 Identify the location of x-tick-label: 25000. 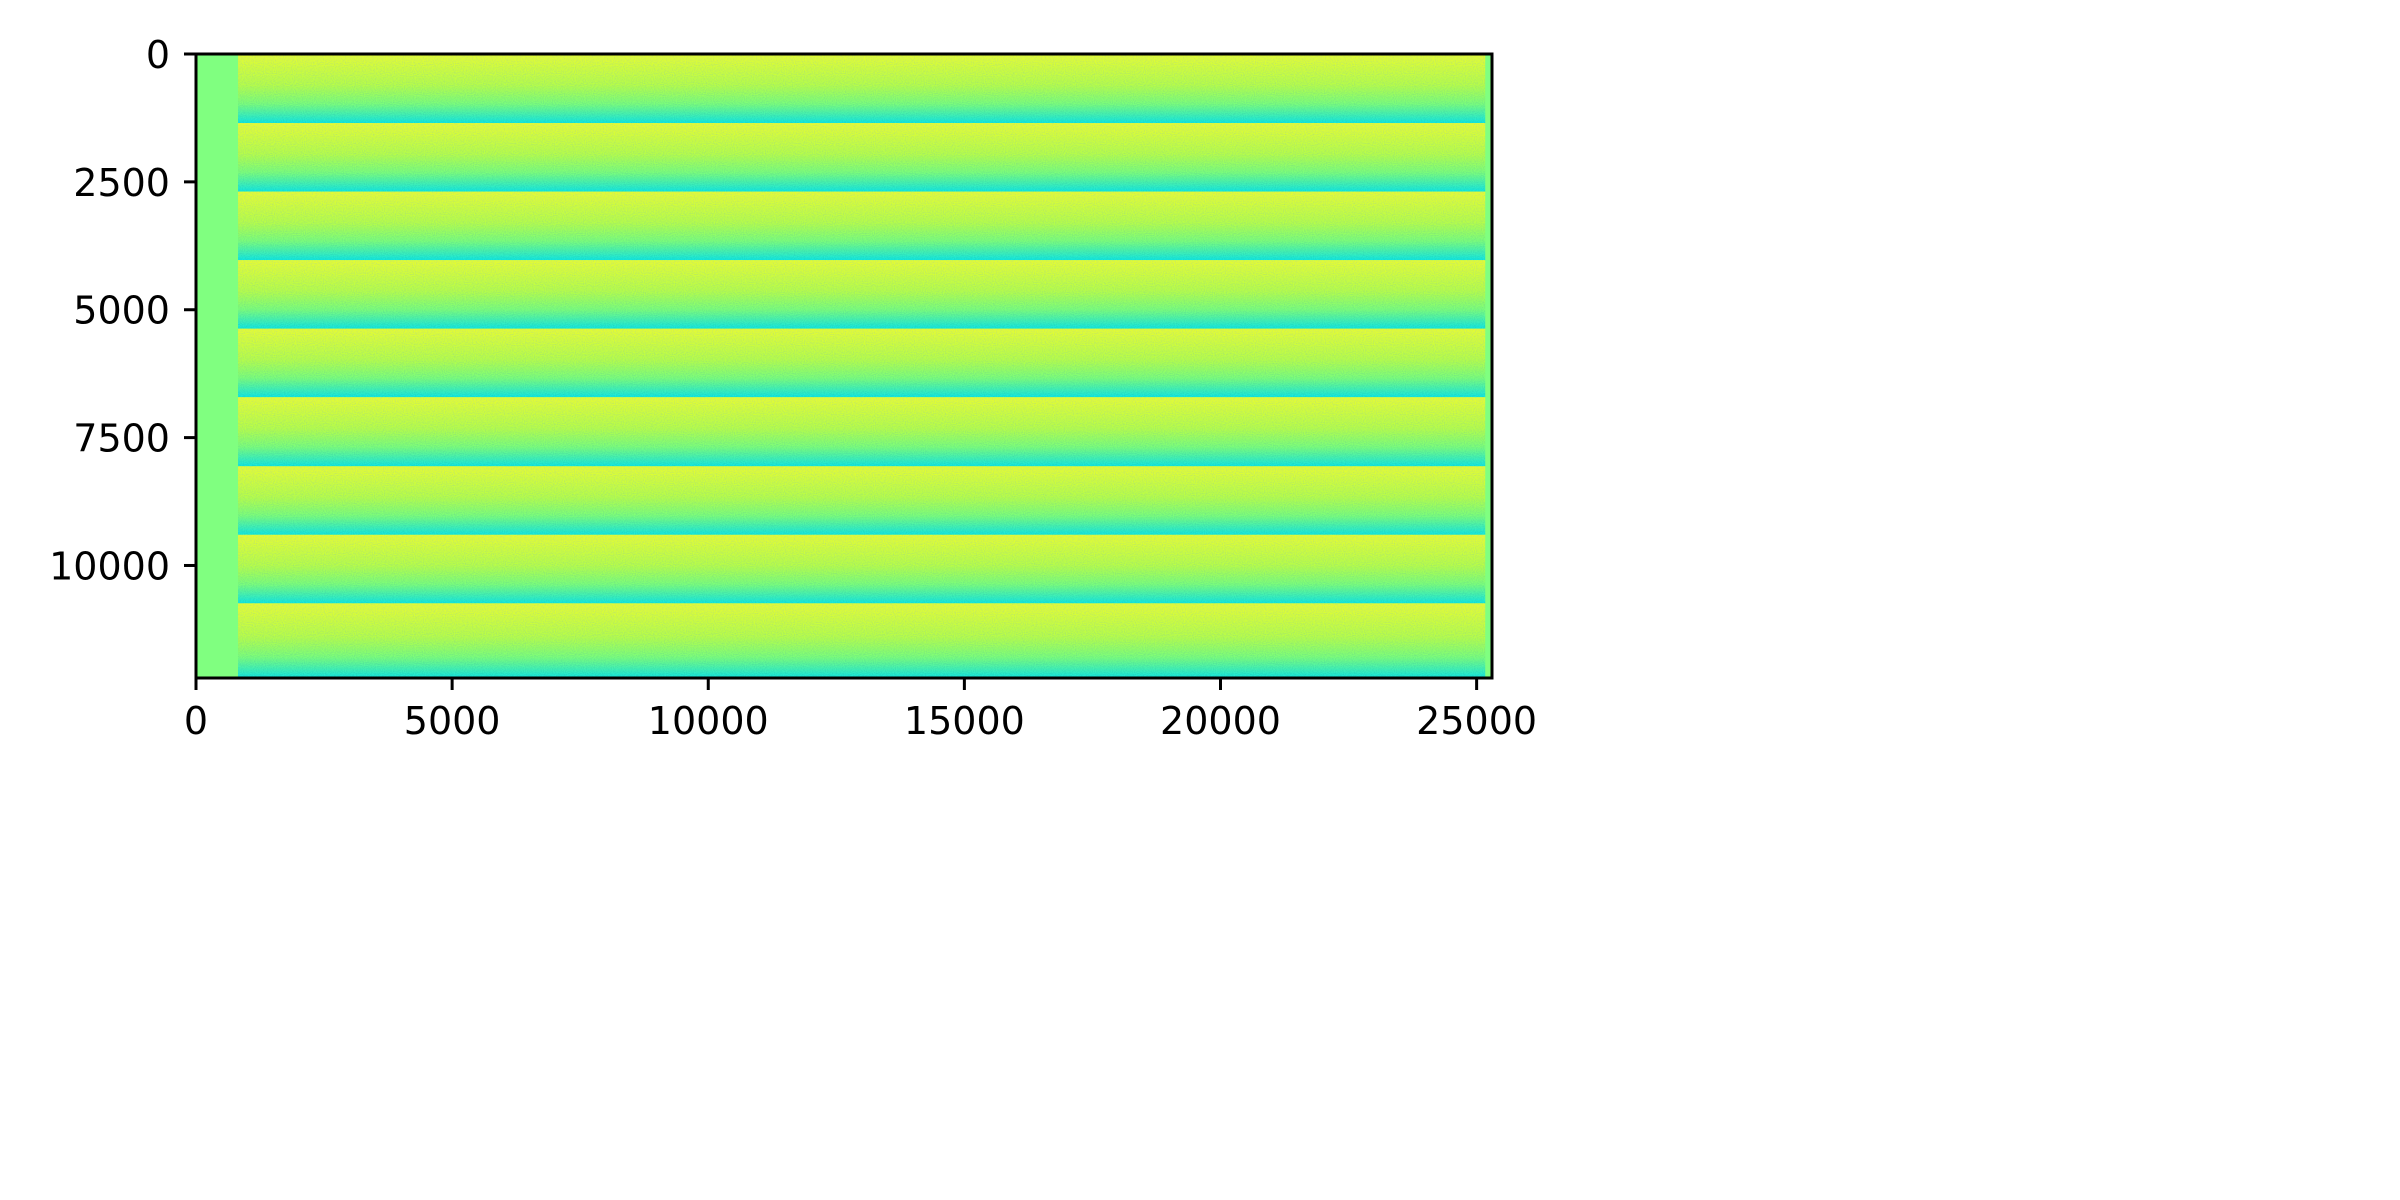
(1476, 721).